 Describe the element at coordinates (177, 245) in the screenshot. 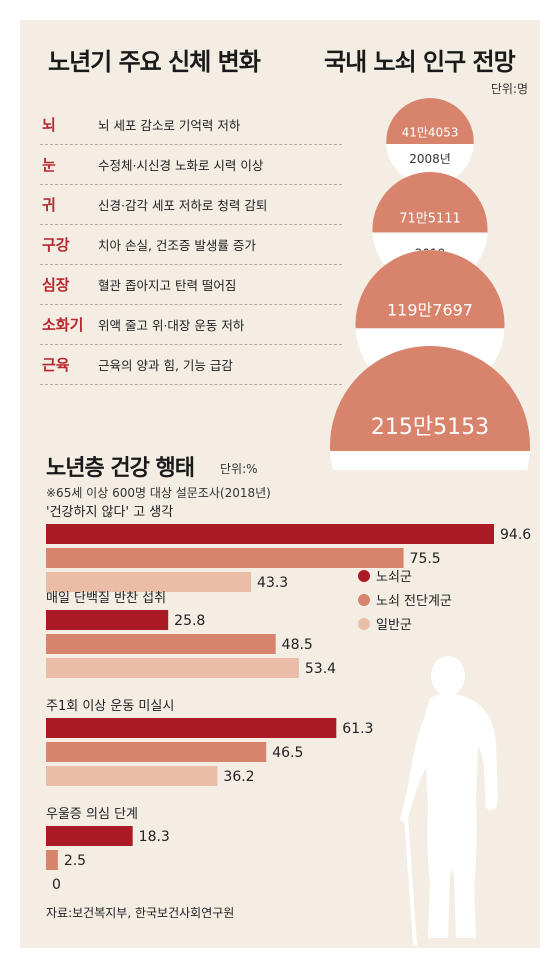

I see `organ-desc: 치아 손실, 건조증 발생률 증가` at that location.